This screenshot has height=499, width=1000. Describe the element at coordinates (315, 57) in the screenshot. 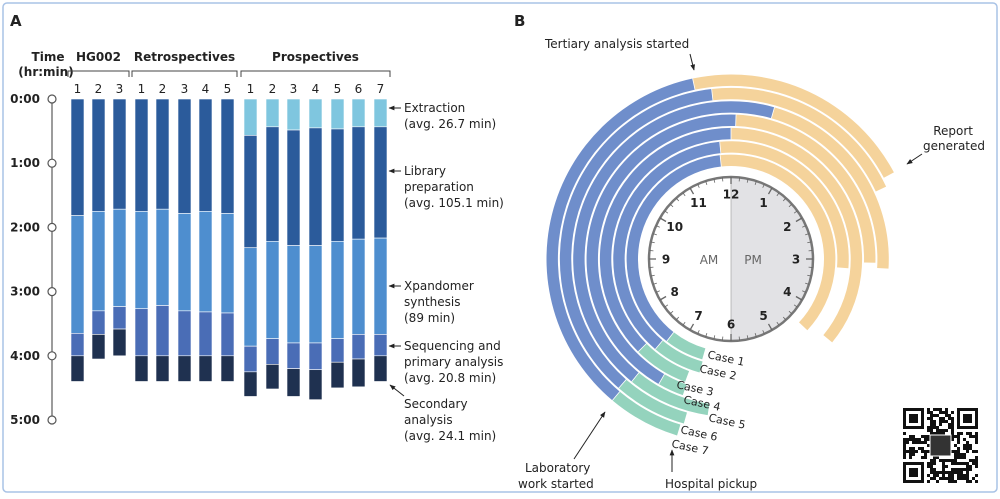

I see `group-label: Prospectives` at that location.